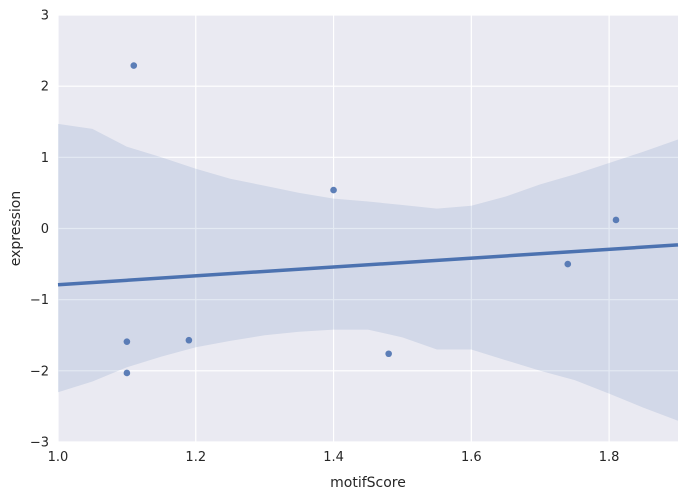 The image size is (686, 497). Describe the element at coordinates (39, 371) in the screenshot. I see `y-tick-label: −2` at that location.